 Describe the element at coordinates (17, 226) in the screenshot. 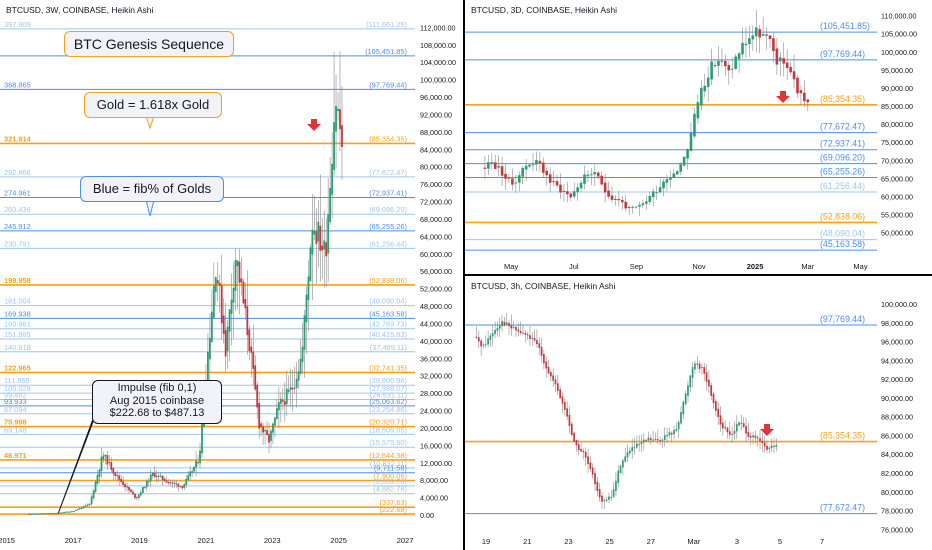

I see `fib-ratio-label: 245.912` at that location.